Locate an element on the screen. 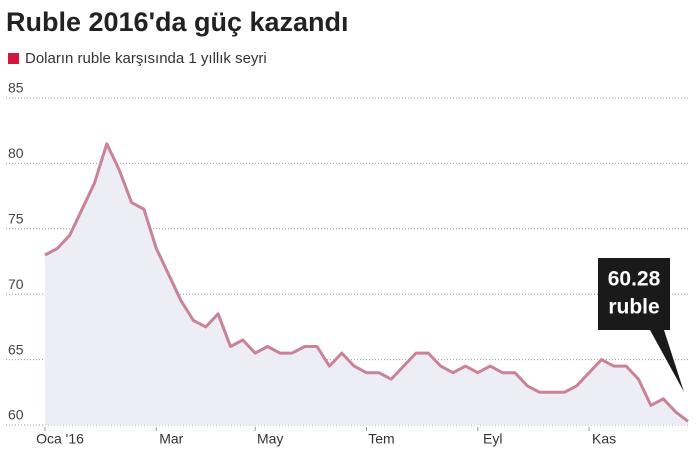  x-tick-label: May is located at coordinates (270, 439).